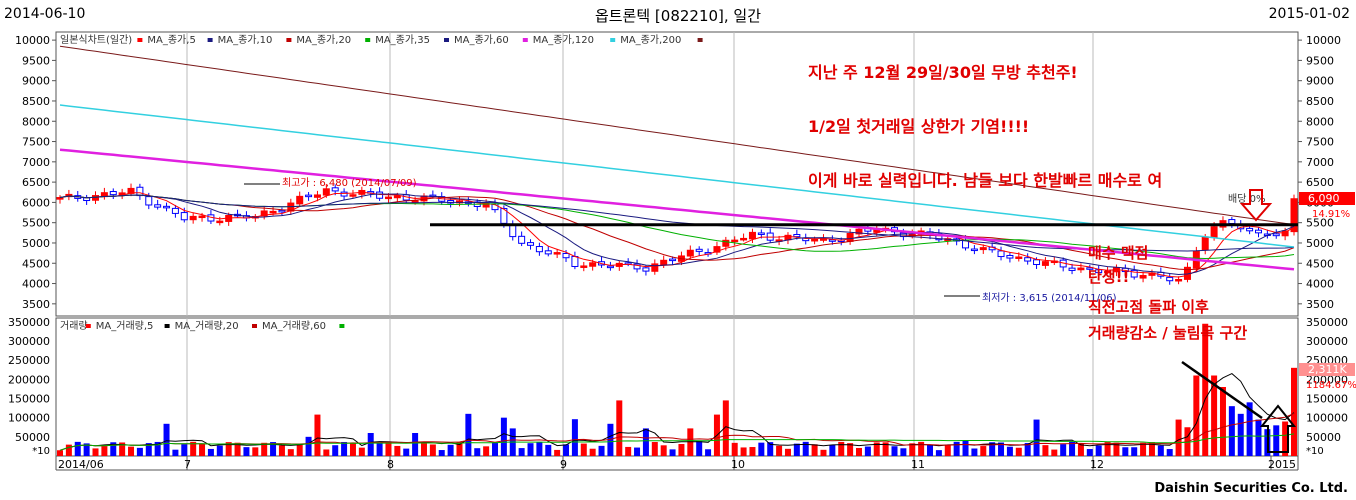 Image resolution: width=1356 pixels, height=500 pixels. I want to click on volume-legend-swatch, so click(167, 326).